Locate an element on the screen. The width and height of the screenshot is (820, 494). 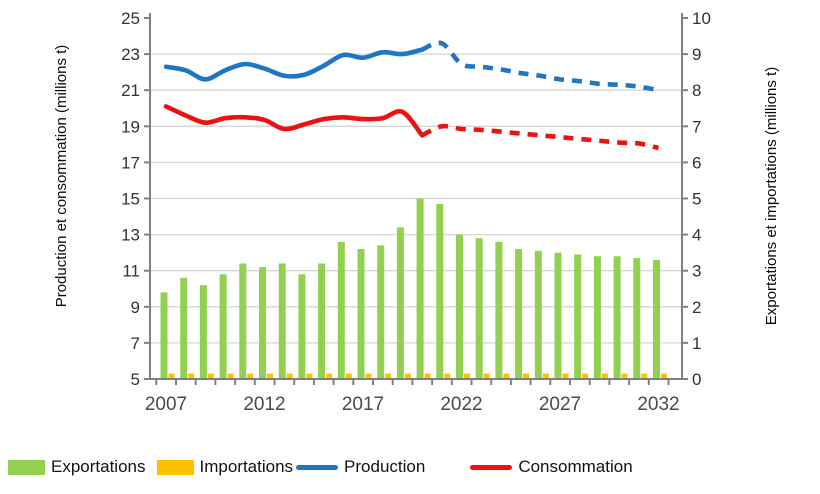
legend-item-production: Production is located at coordinates (360, 467).